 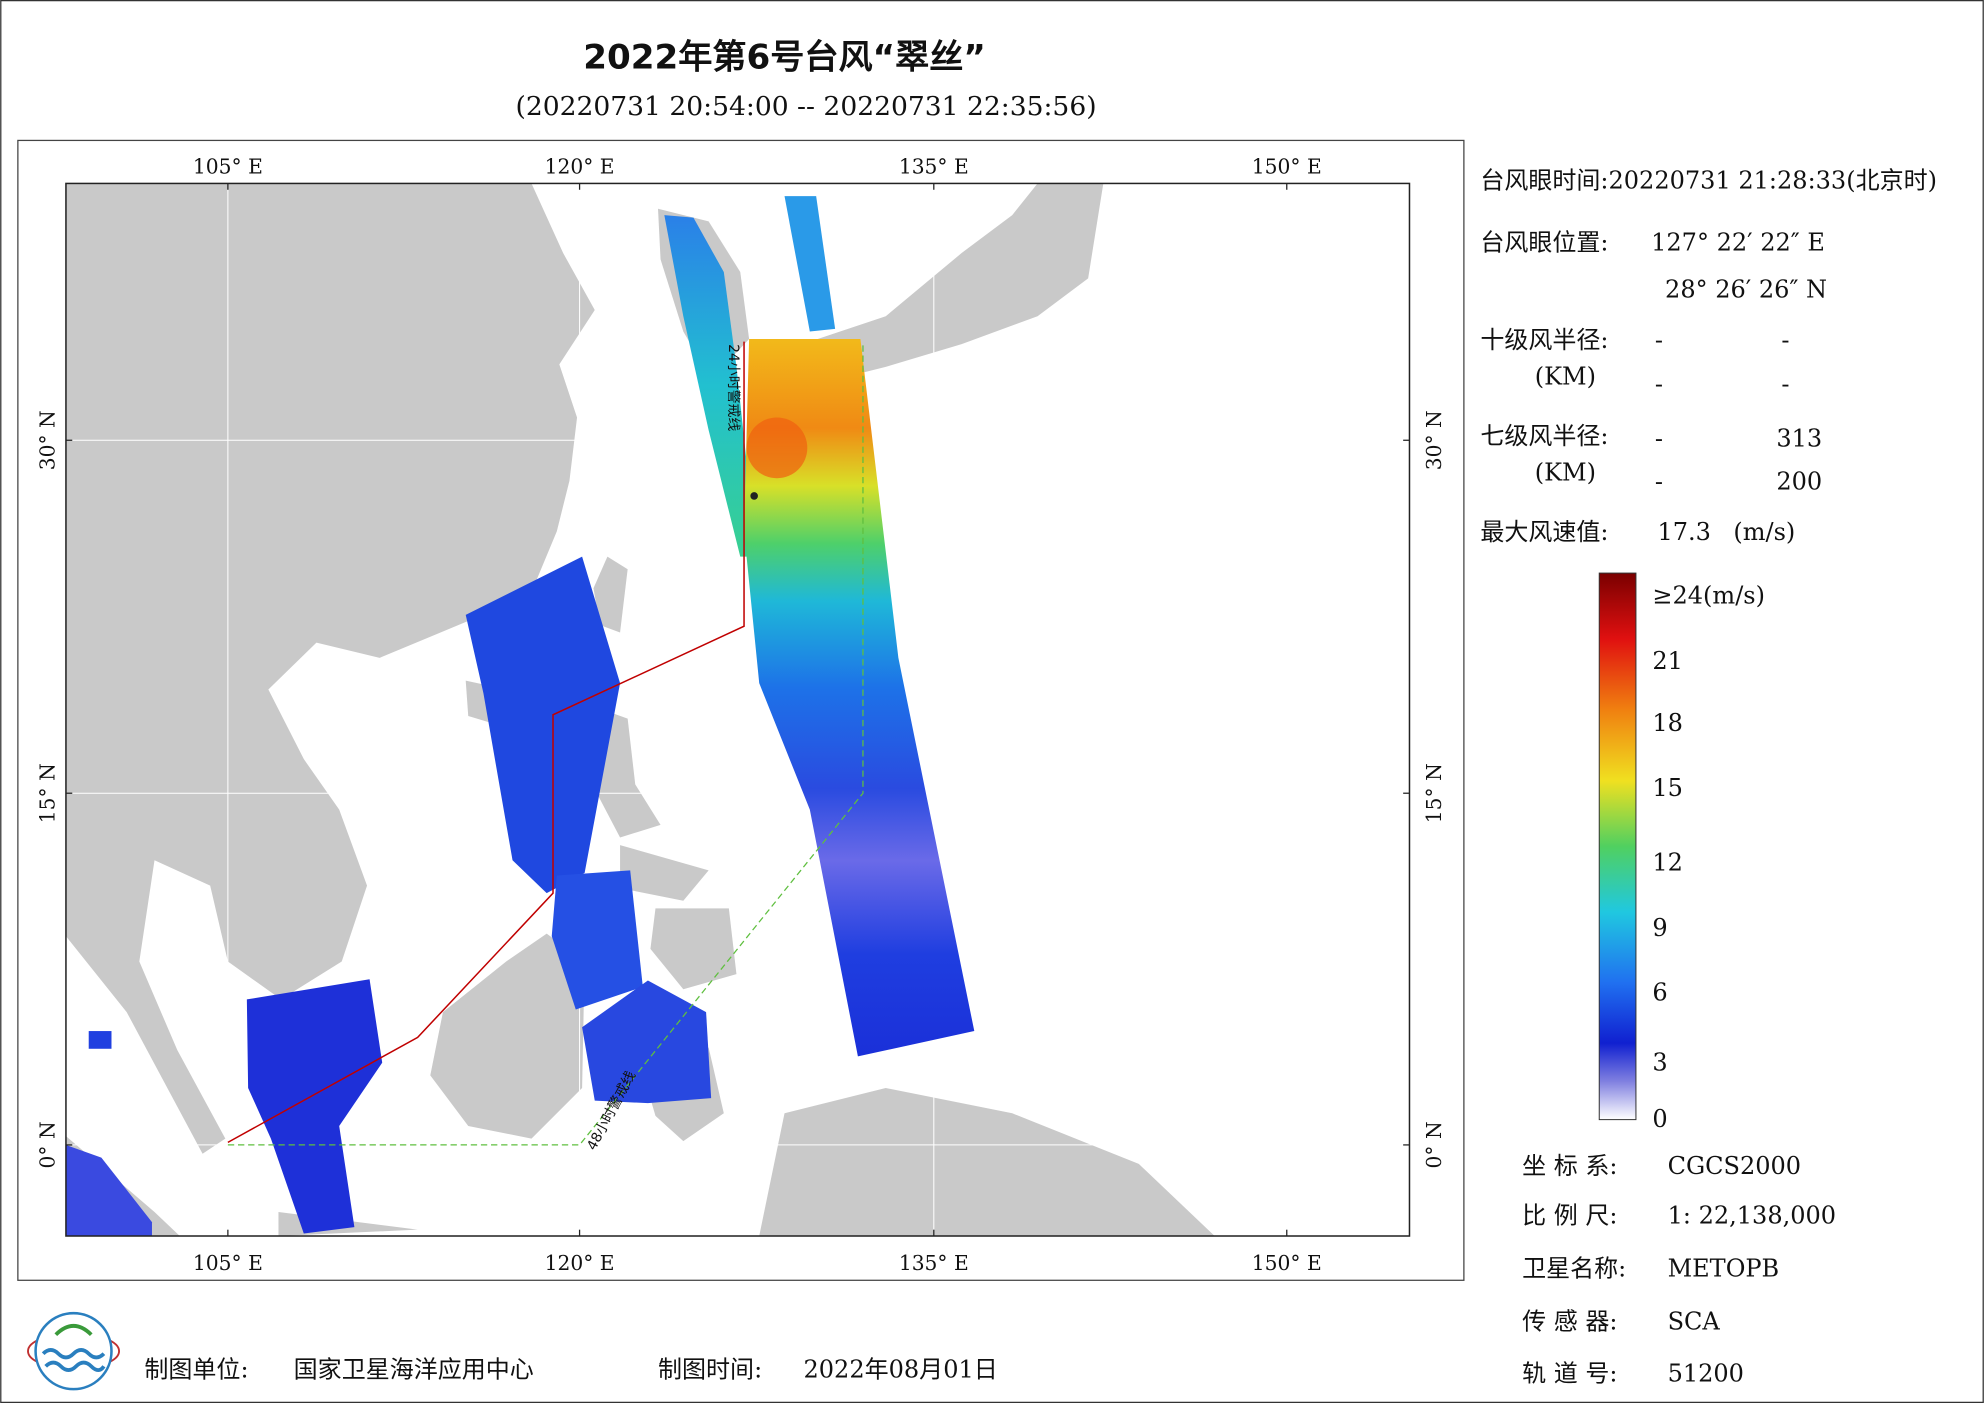 What do you see at coordinates (1569, 1166) in the screenshot?
I see `meta-label: 坐 标 系:` at bounding box center [1569, 1166].